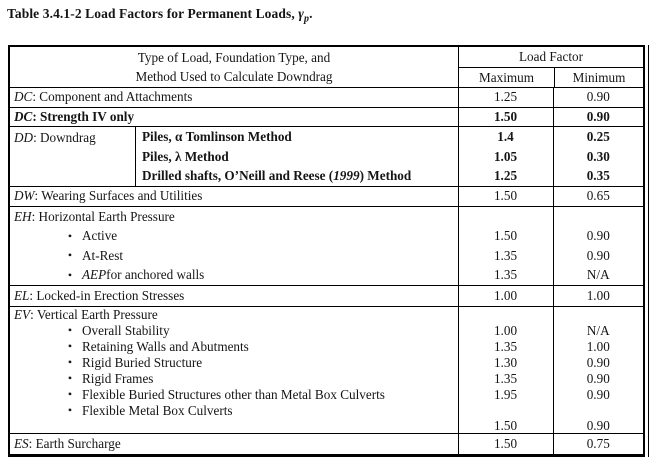 The image size is (665, 468). Describe the element at coordinates (551, 77) in the screenshot. I see `load-factor-subheaders: Maximum Minimum` at that location.